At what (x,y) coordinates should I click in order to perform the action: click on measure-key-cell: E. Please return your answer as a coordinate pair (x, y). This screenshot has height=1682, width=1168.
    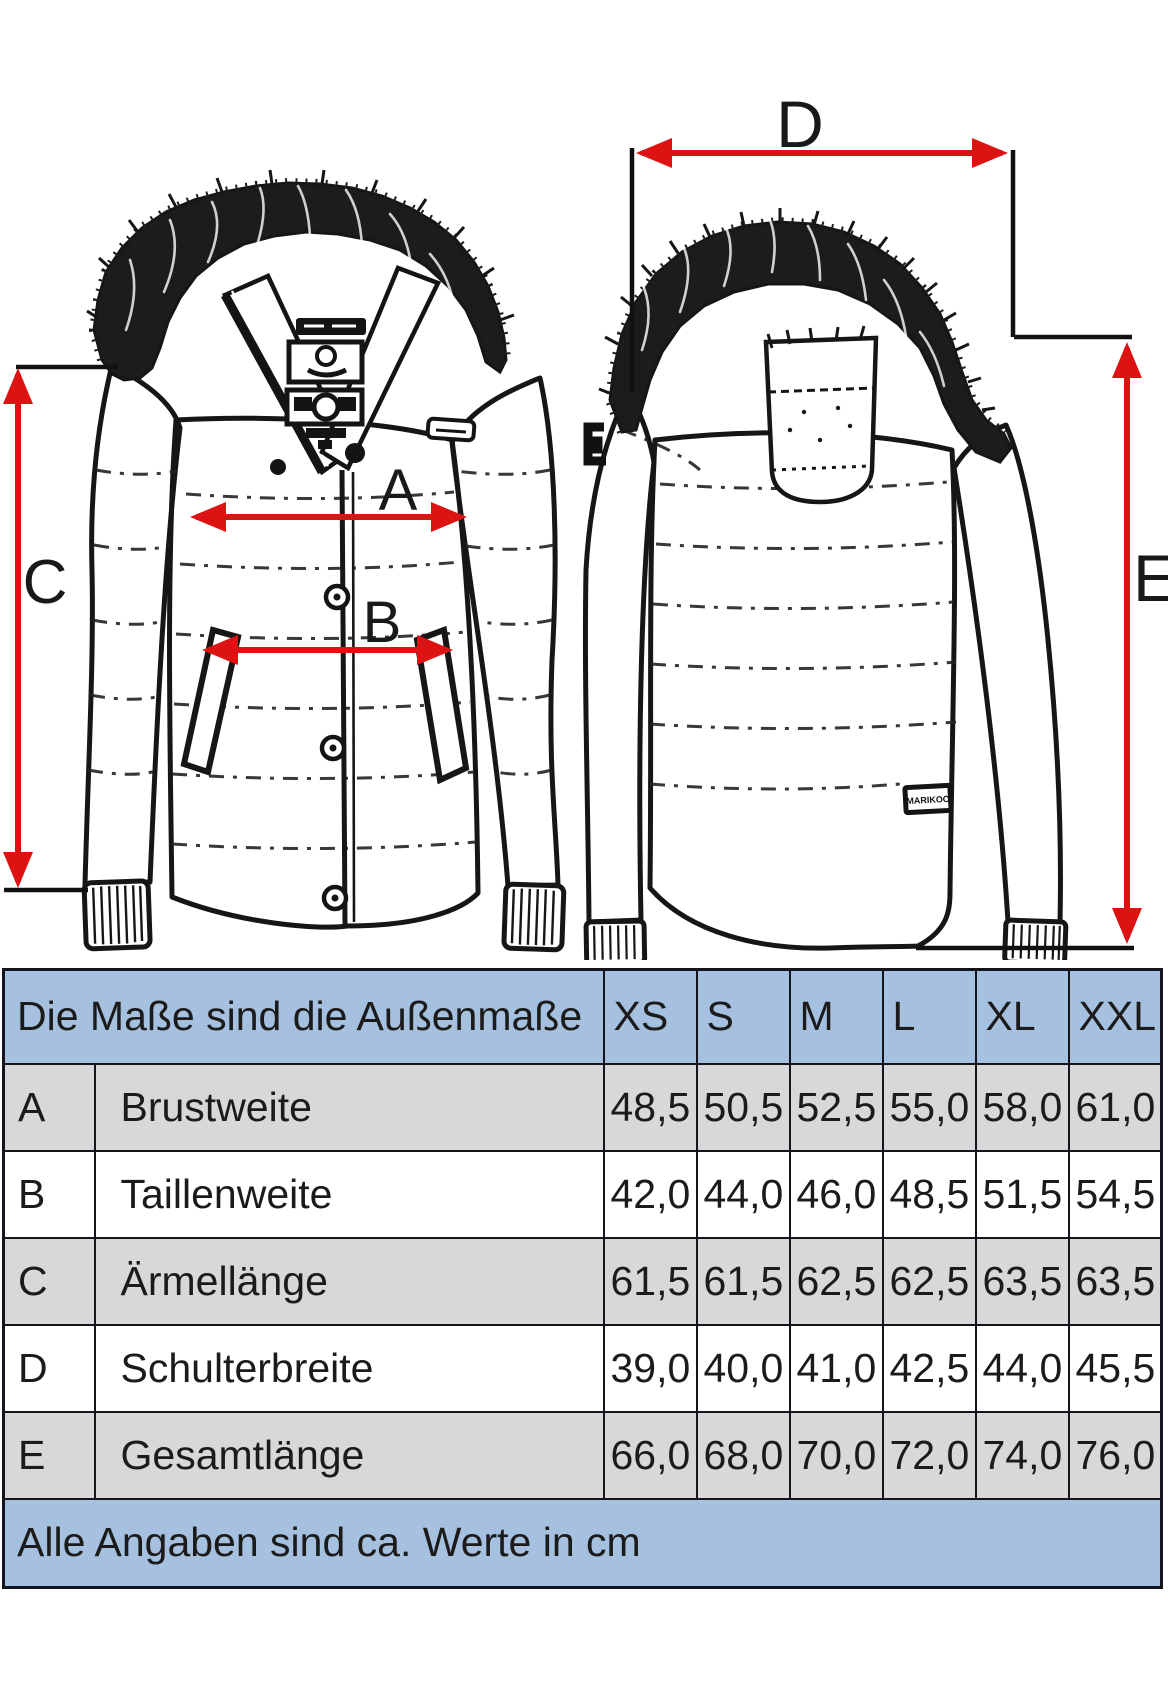
    Looking at the image, I should click on (49, 1455).